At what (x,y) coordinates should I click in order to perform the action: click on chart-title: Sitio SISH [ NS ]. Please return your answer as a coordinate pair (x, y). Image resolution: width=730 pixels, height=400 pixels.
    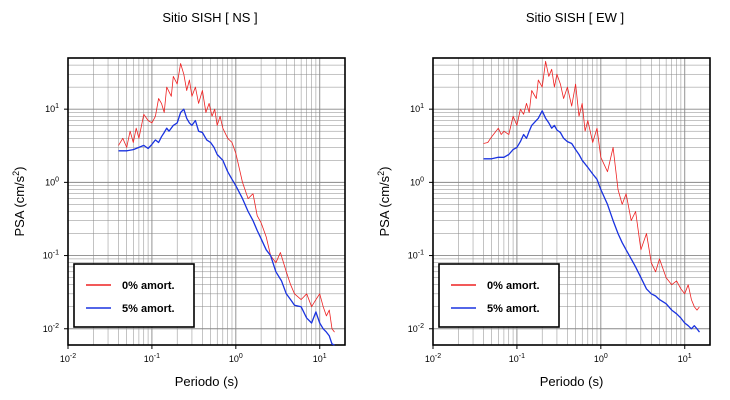
    Looking at the image, I should click on (209, 17).